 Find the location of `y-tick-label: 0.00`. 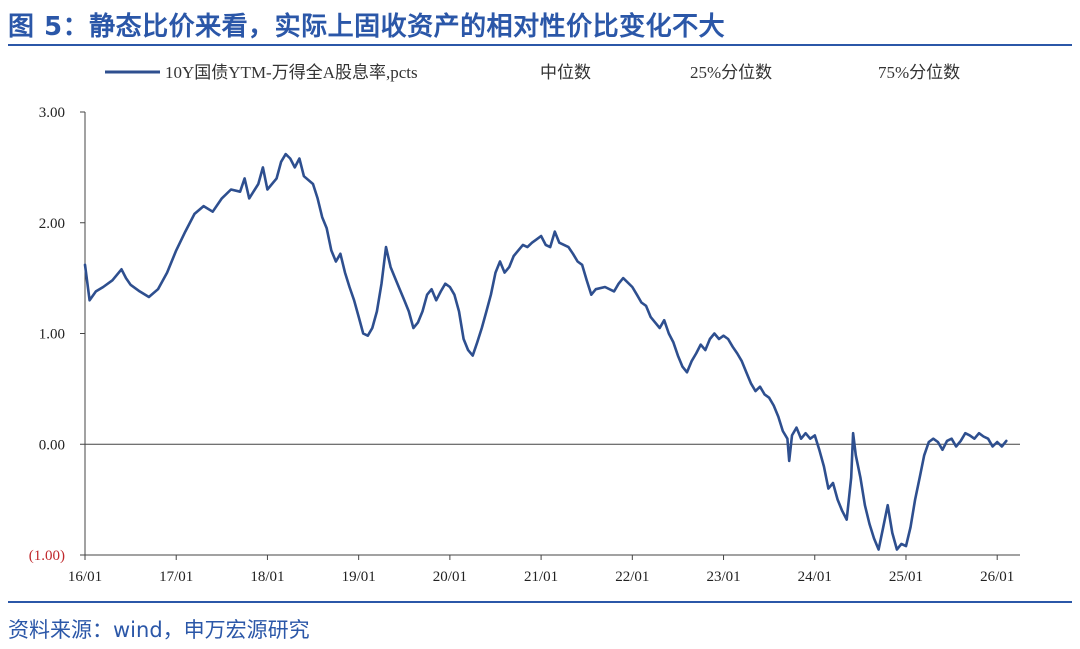

y-tick-label: 0.00 is located at coordinates (52, 445).